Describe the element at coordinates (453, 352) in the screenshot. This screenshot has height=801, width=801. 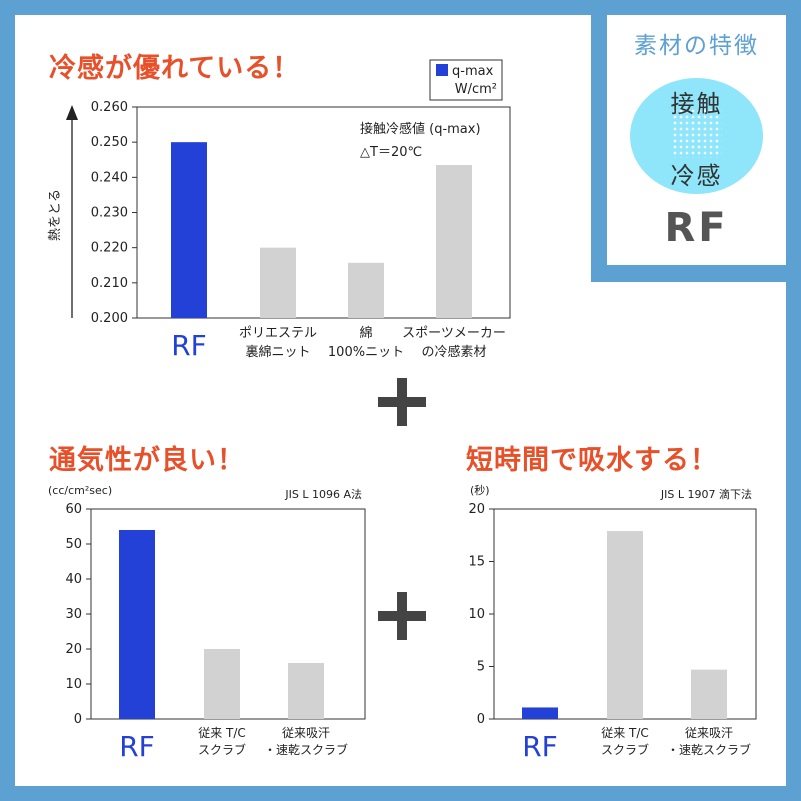
I see `category-label: の冷感素材` at that location.